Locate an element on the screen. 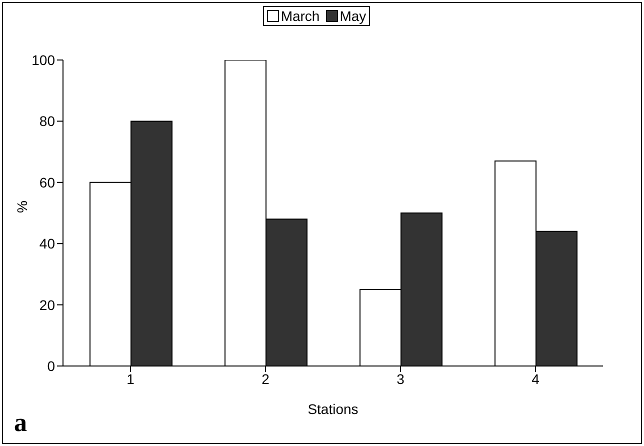 This screenshot has width=644, height=446. x-tick-label: 3 is located at coordinates (400, 378).